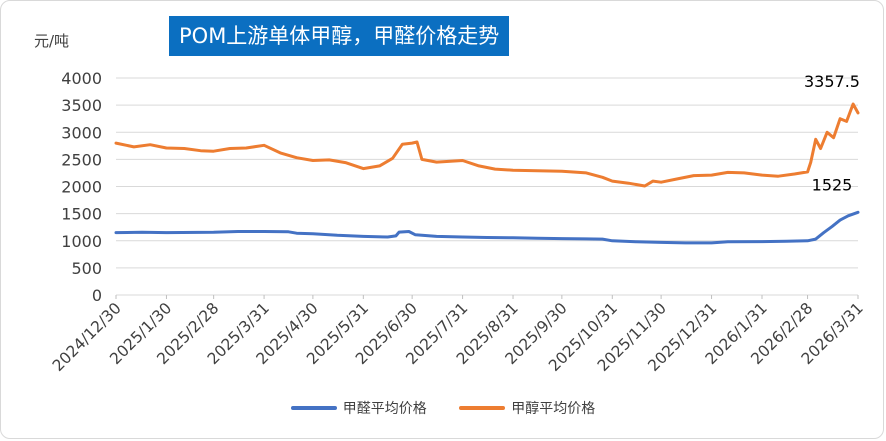 The image size is (886, 441). What do you see at coordinates (81, 187) in the screenshot?
I see `y-tick-label: 2000` at bounding box center [81, 187].